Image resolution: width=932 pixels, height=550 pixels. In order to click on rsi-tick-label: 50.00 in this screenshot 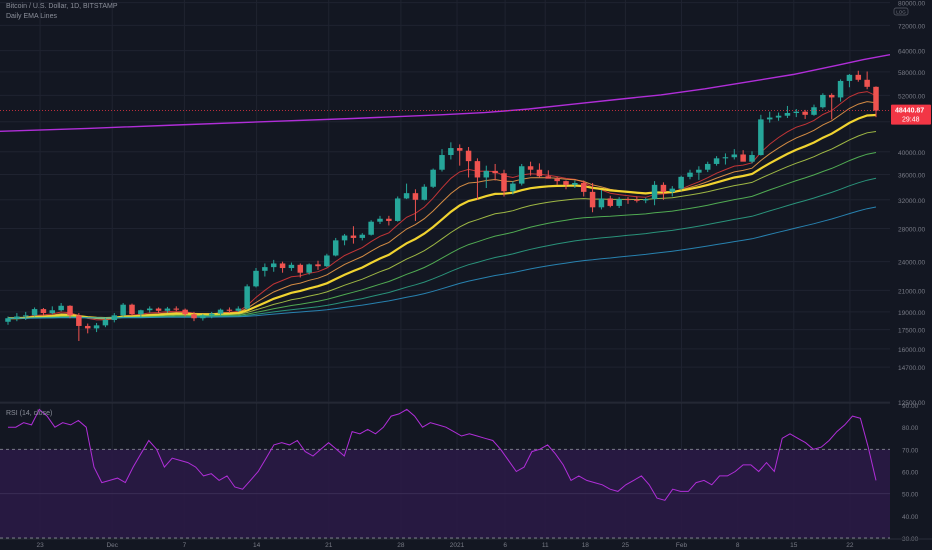, I will do `click(910, 495)`.